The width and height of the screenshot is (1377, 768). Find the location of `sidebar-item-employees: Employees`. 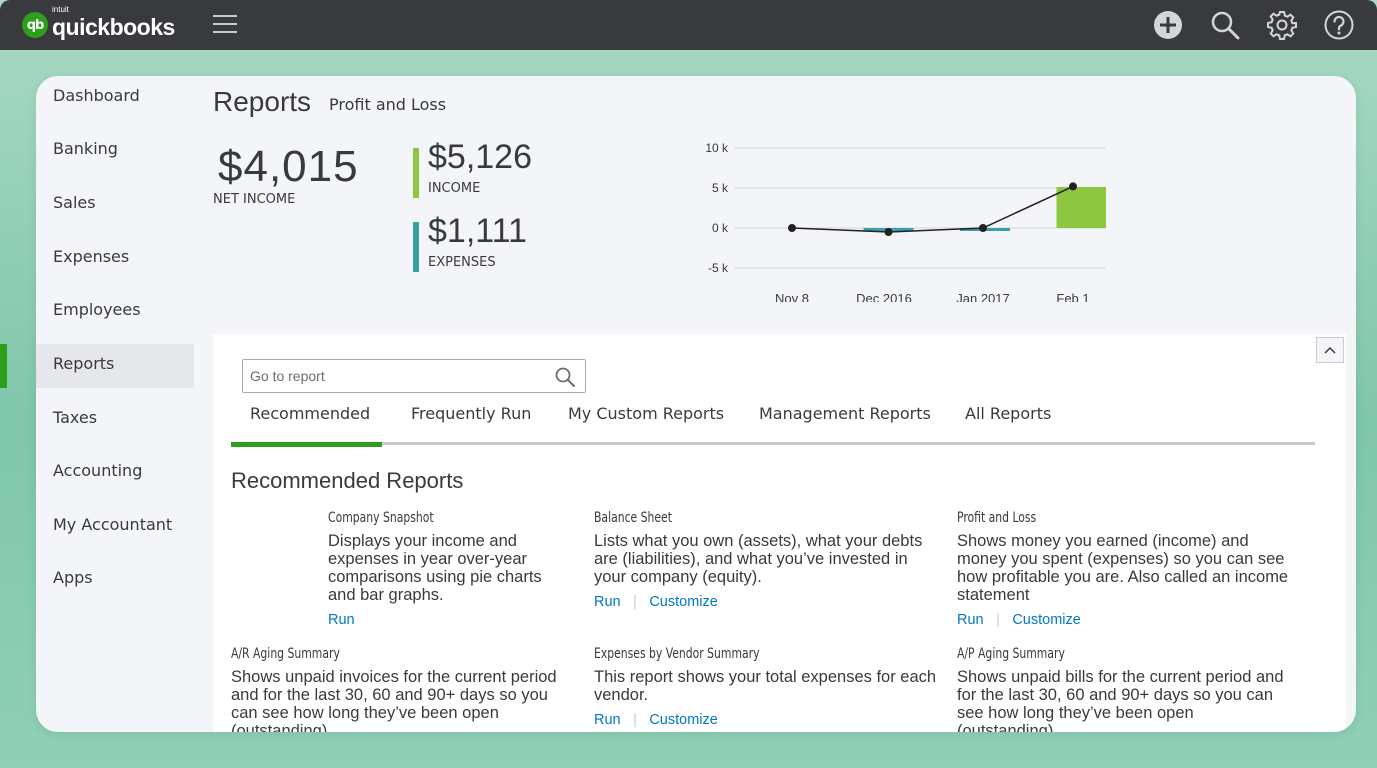

sidebar-item-employees: Employees is located at coordinates (97, 309).